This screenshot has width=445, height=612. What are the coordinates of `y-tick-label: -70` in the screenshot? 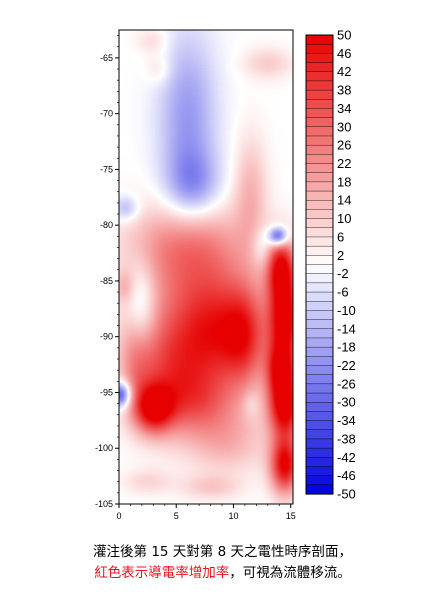 It's located at (106, 114).